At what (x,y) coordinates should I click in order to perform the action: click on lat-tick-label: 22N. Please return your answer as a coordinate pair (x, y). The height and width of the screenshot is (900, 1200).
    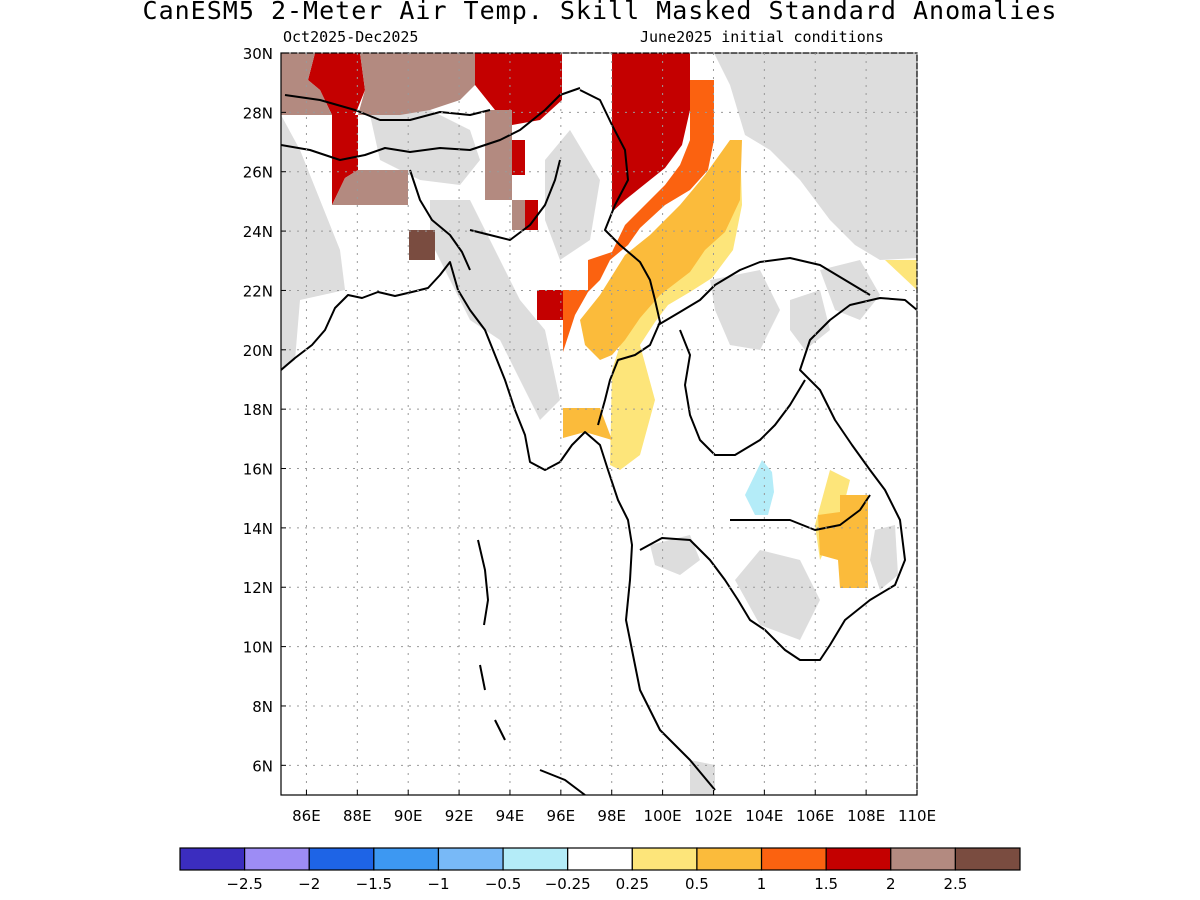
    Looking at the image, I should click on (258, 291).